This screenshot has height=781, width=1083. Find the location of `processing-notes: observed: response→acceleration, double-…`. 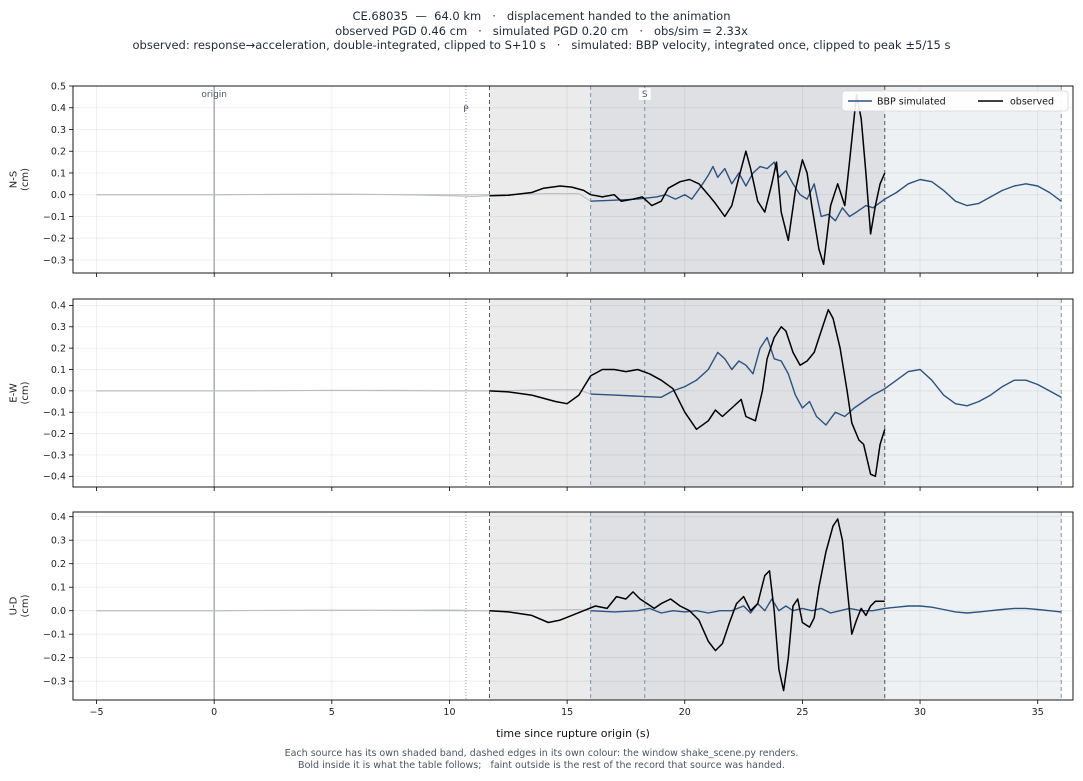

processing-notes: observed: response→acceleration, double-… is located at coordinates (541, 45).